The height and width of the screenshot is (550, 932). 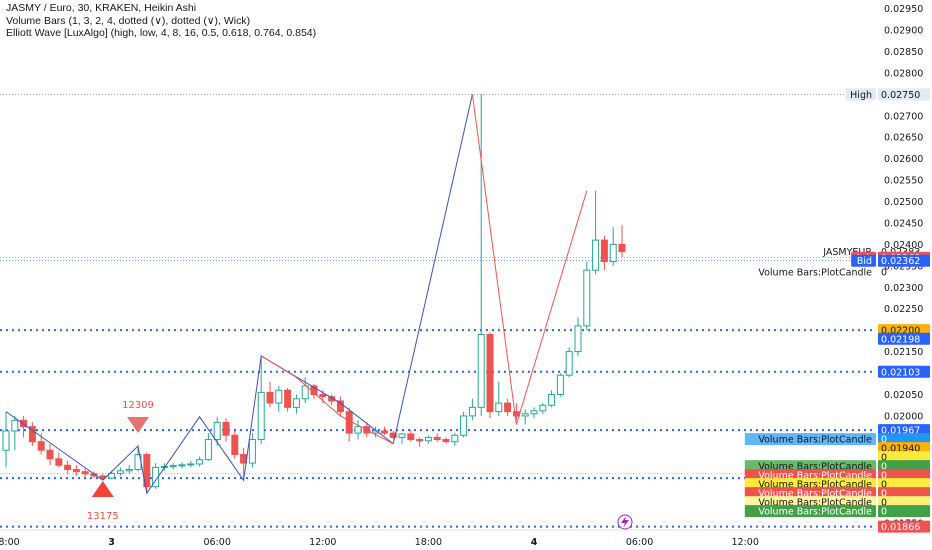 What do you see at coordinates (217, 542) in the screenshot?
I see `time-tick-2: 06:00` at bounding box center [217, 542].